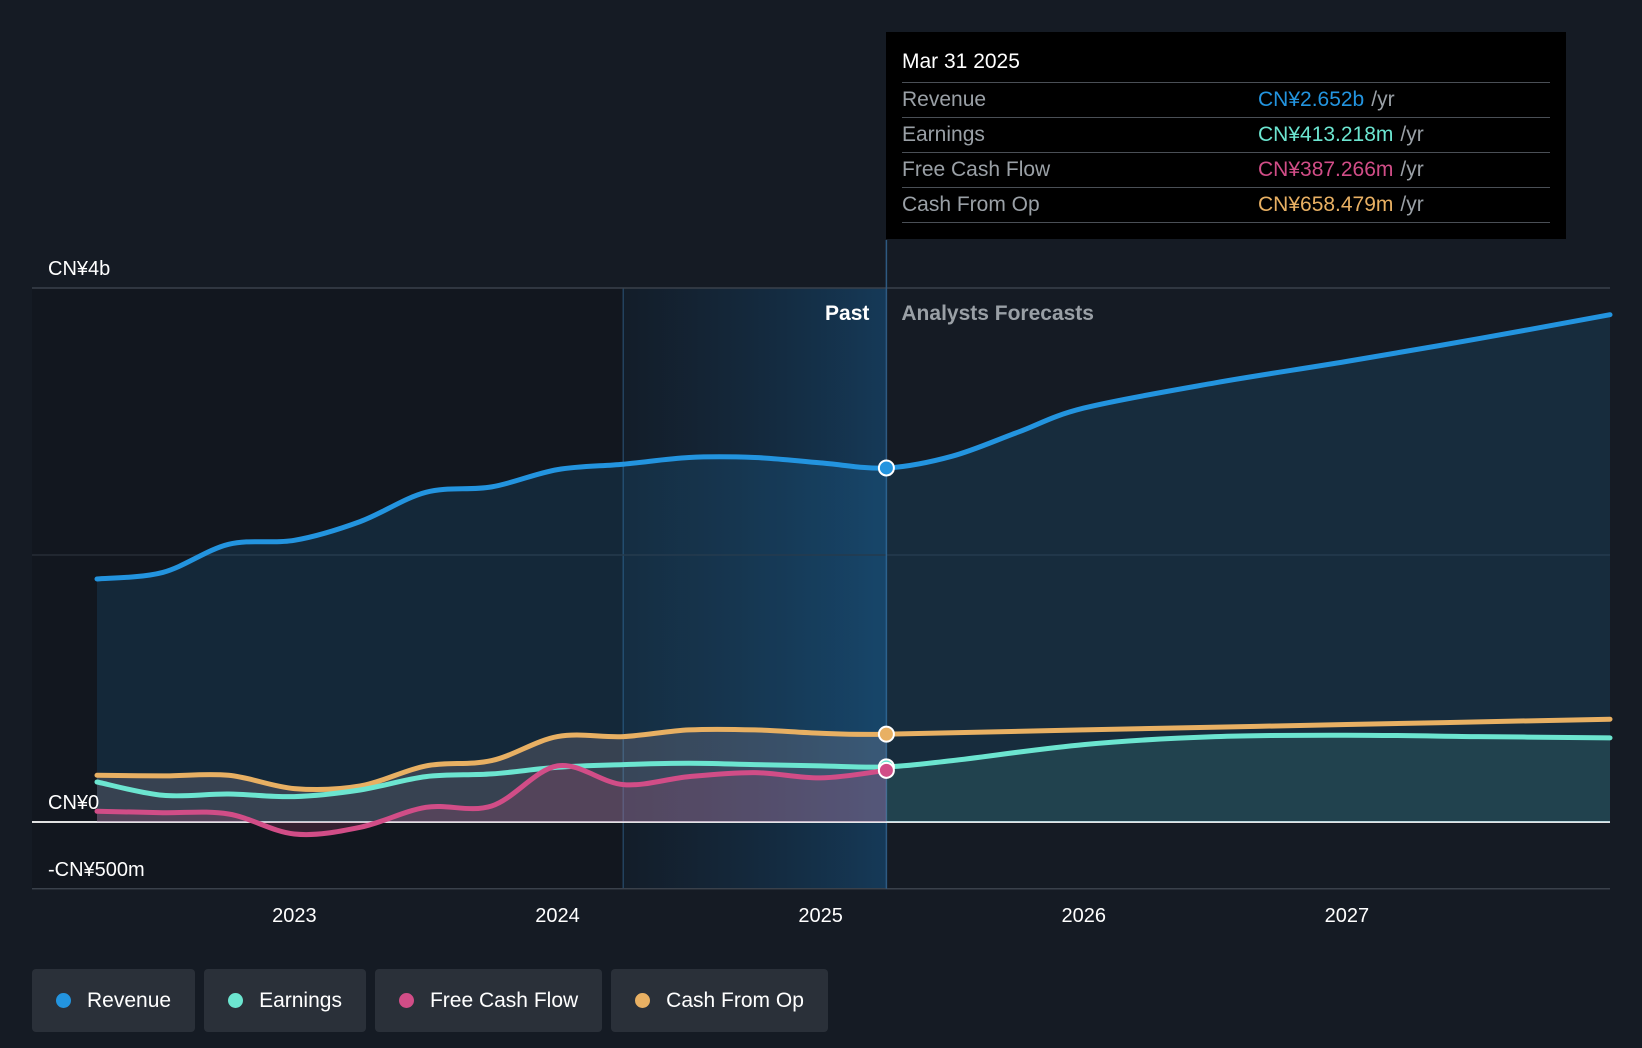 This screenshot has width=1642, height=1048. I want to click on tooltip-row-earnings: Earnings CN¥413.218m /yr, so click(1226, 134).